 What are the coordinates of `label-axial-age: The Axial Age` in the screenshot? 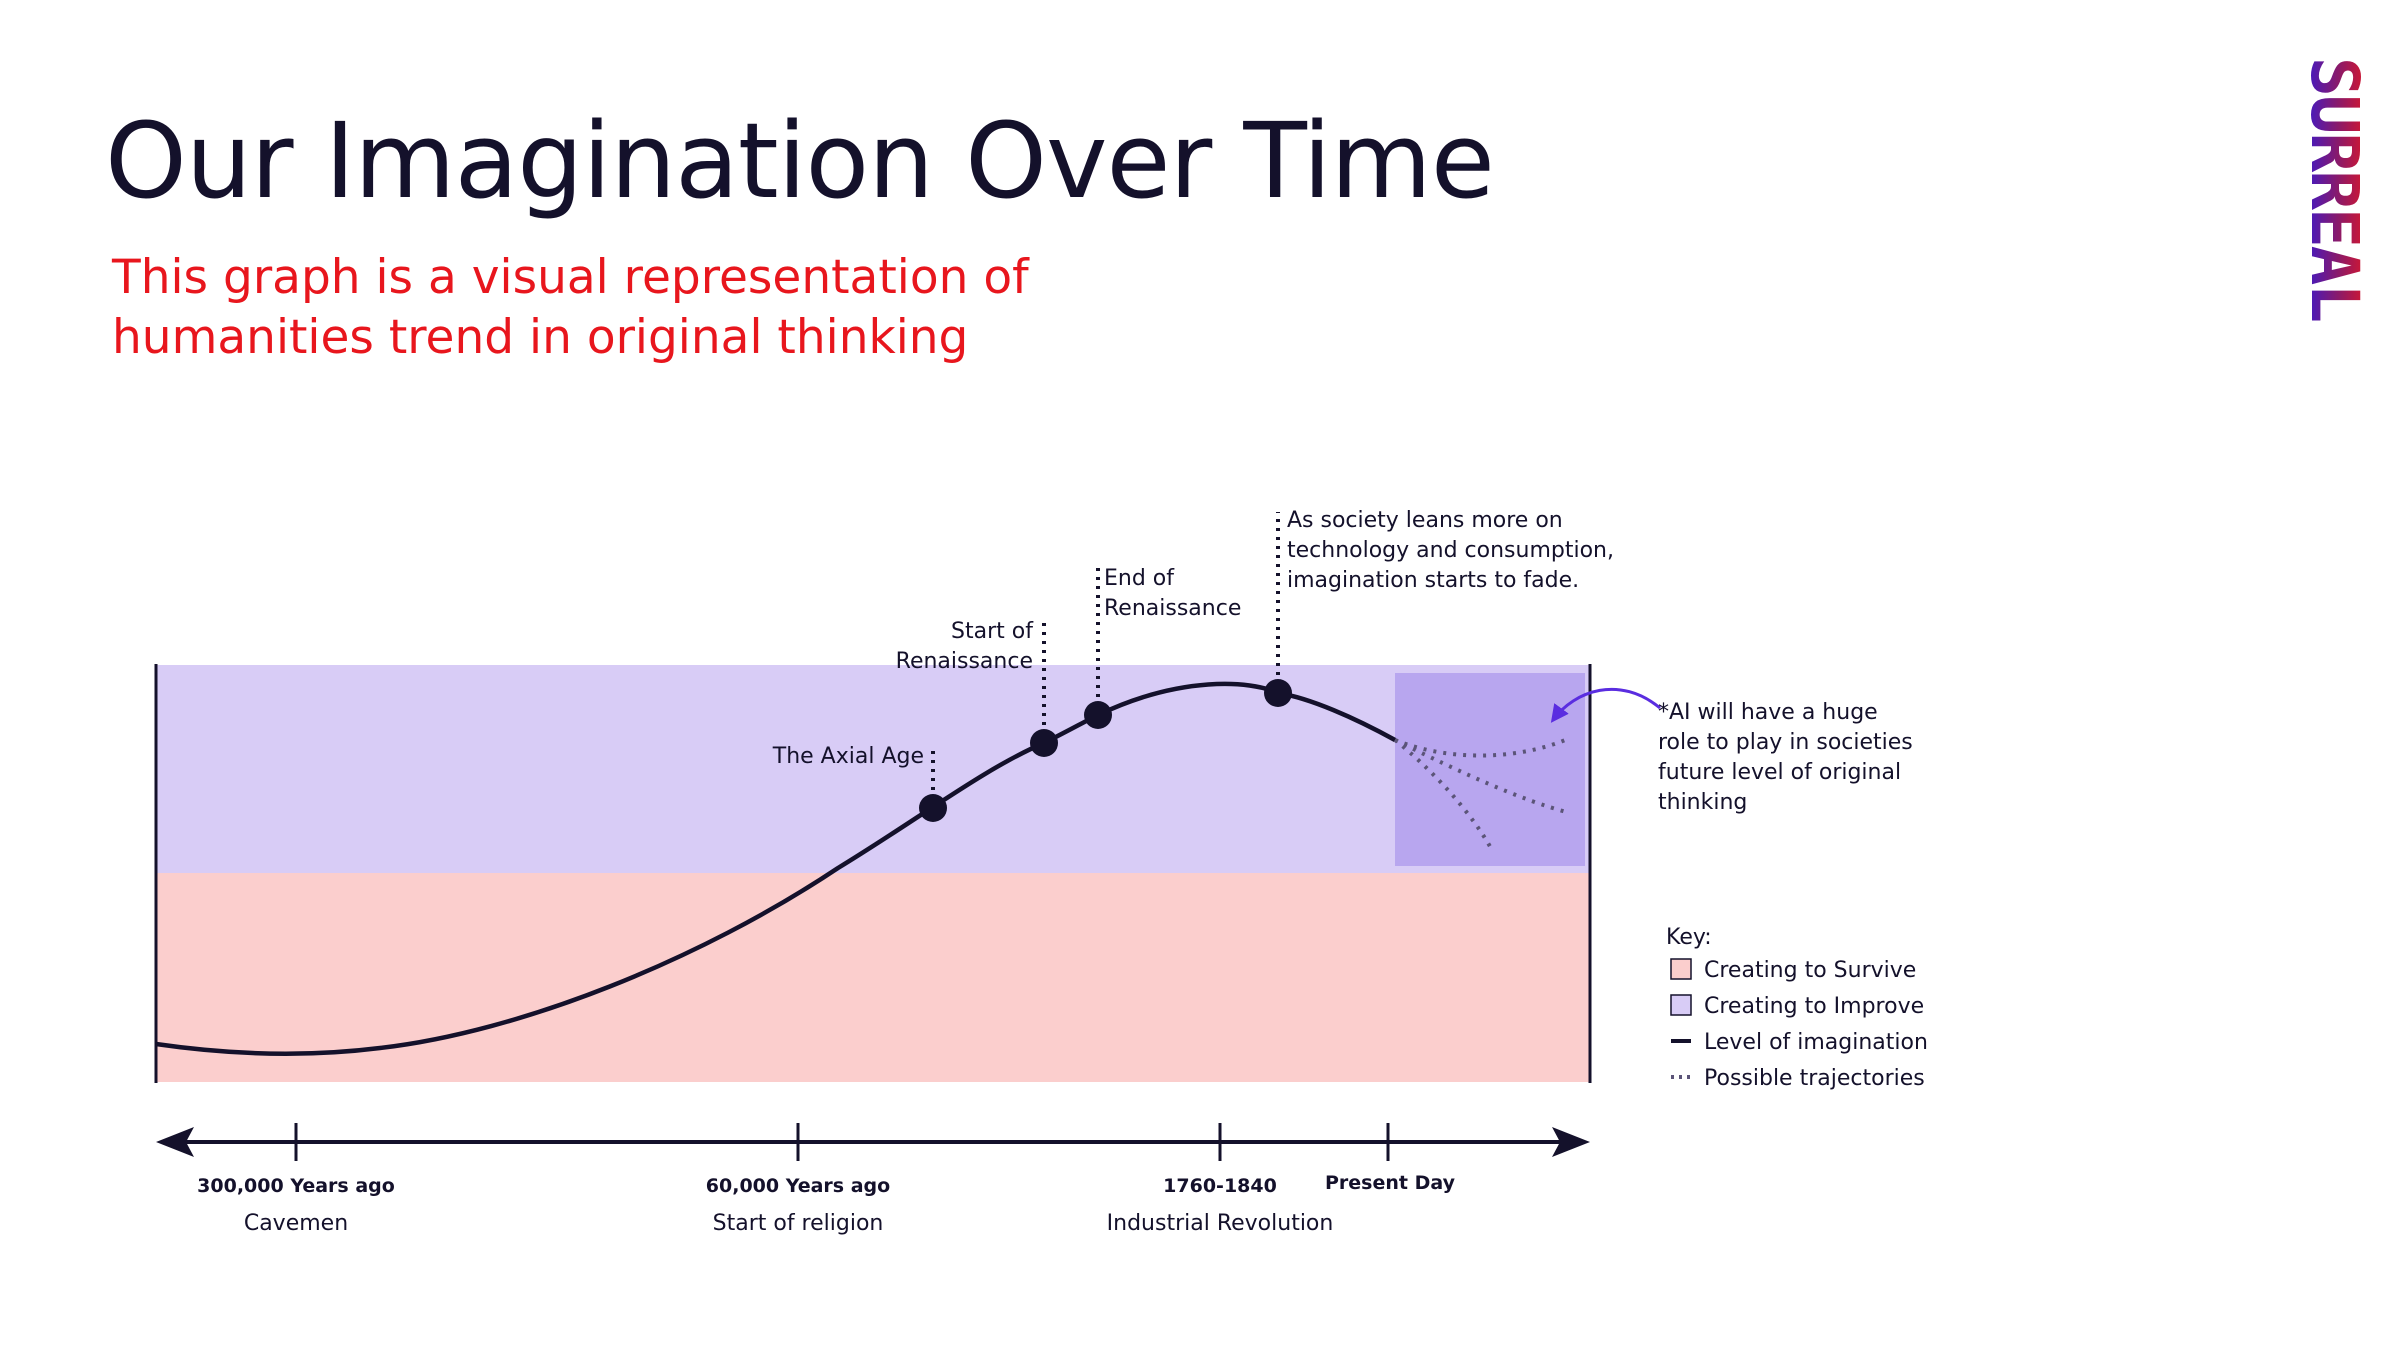 It's located at (848, 756).